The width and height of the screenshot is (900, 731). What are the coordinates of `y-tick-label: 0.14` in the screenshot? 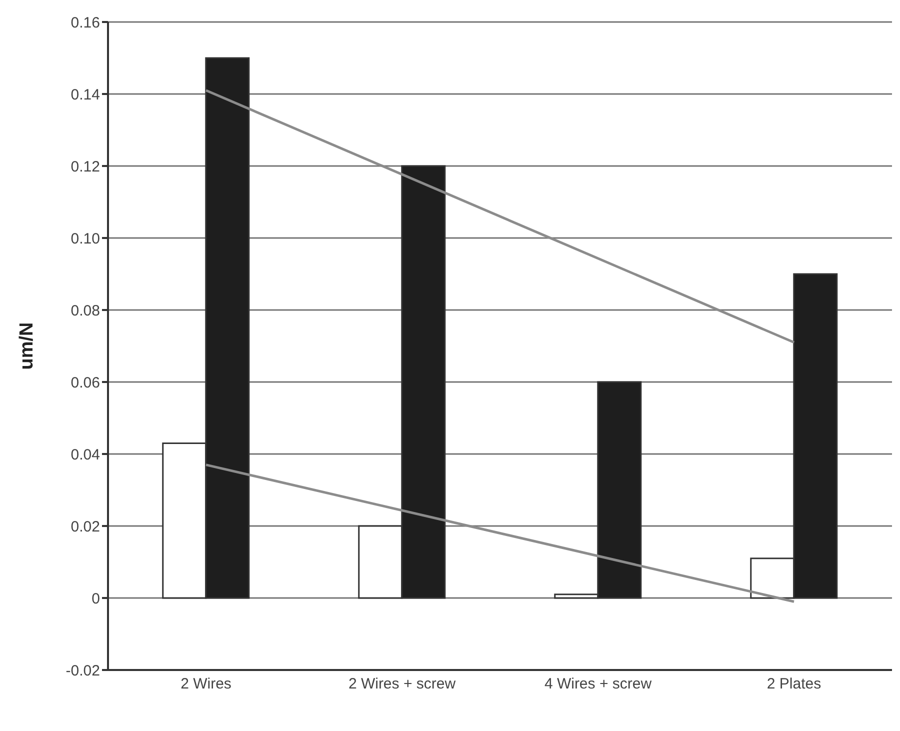 It's located at (85, 95).